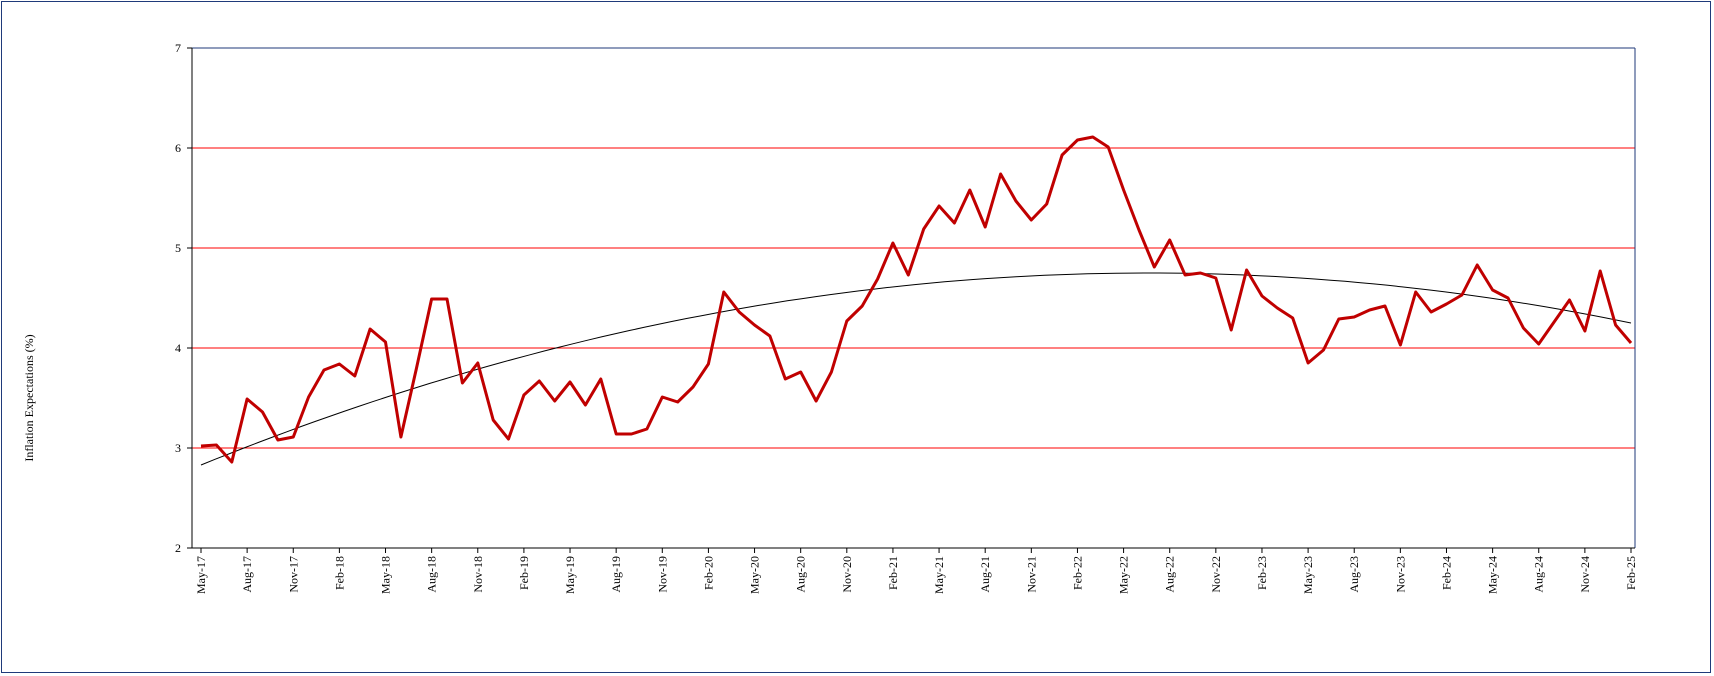 The image size is (1714, 676). I want to click on x-tick-label: Feb-22, so click(1077, 573).